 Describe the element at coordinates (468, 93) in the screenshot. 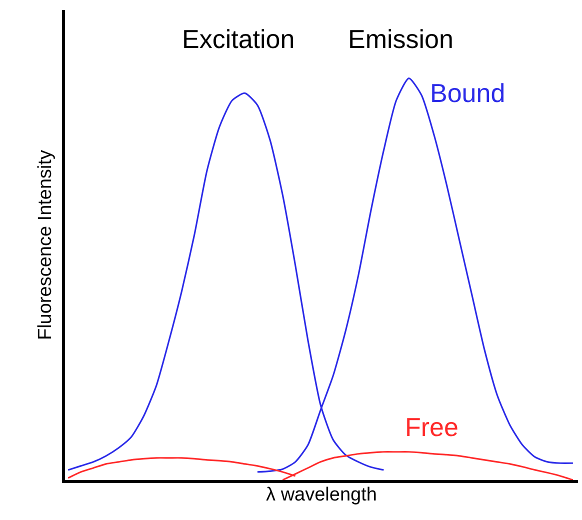

I see `series-label: Bound` at that location.